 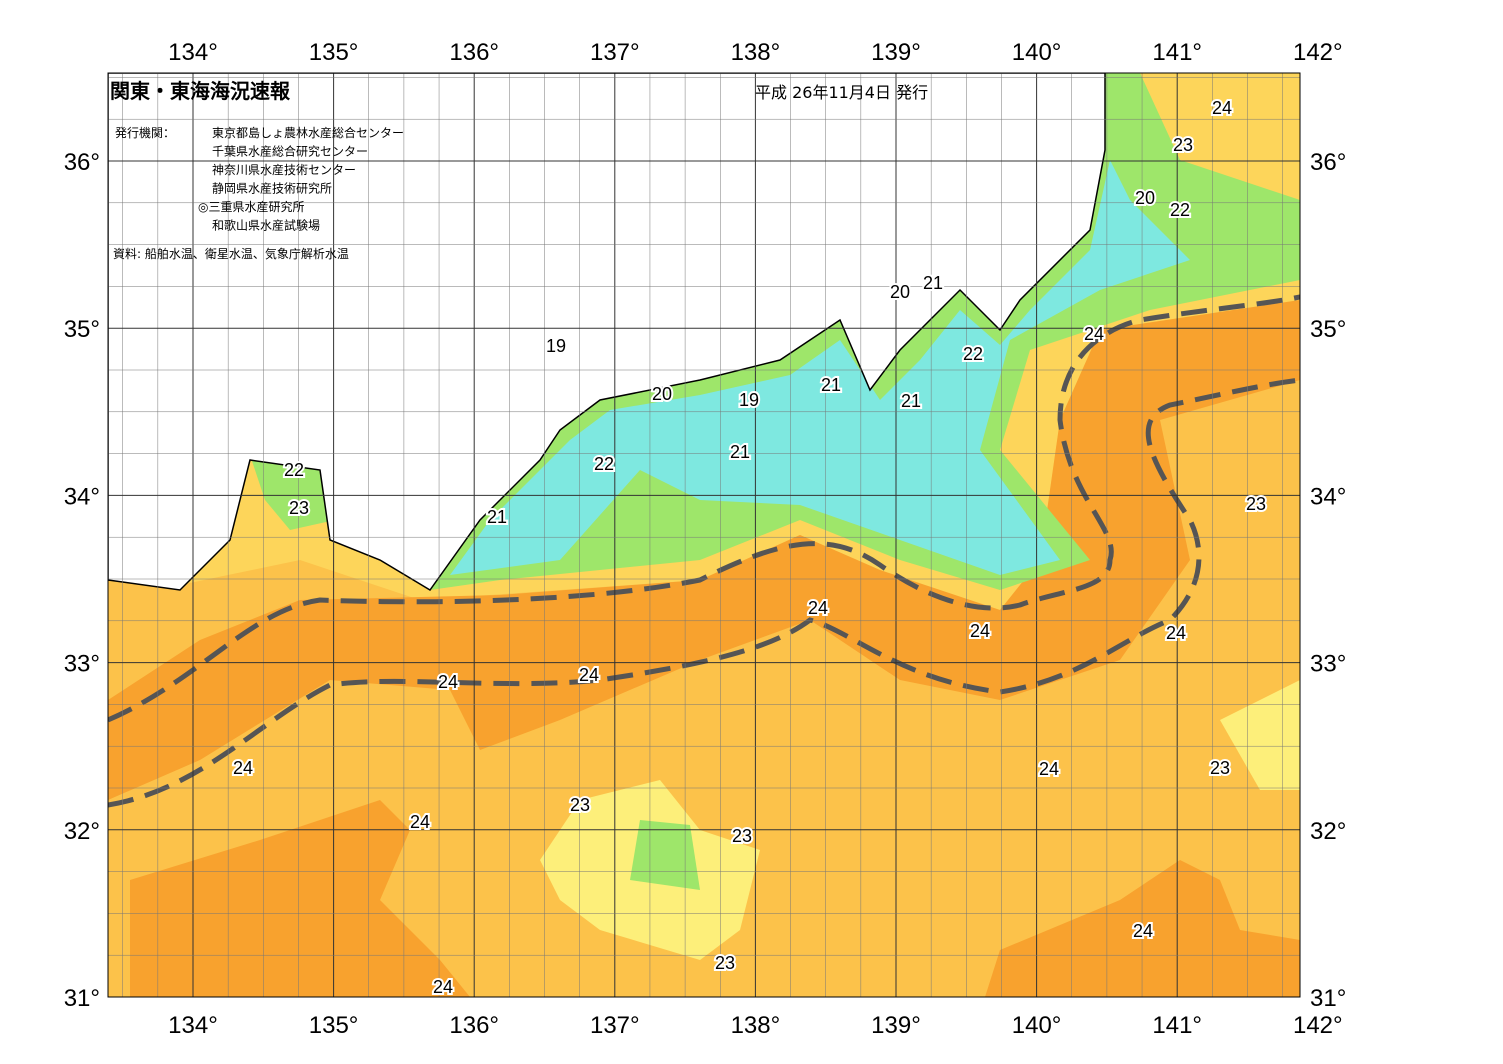 What do you see at coordinates (193, 1025) in the screenshot?
I see `lon-label-bottom: 134°` at bounding box center [193, 1025].